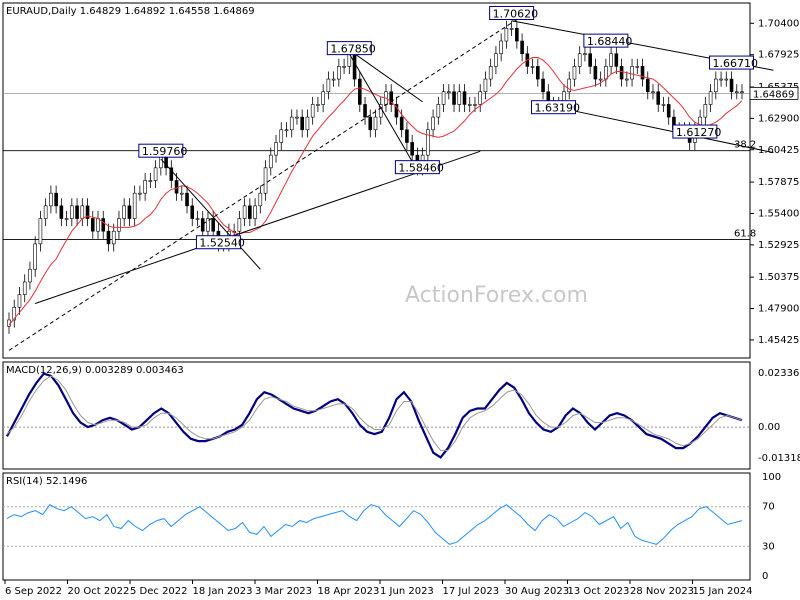 This screenshot has width=800, height=600. What do you see at coordinates (779, 373) in the screenshot?
I see `macd-y-tick-label: 0.023366` at bounding box center [779, 373].